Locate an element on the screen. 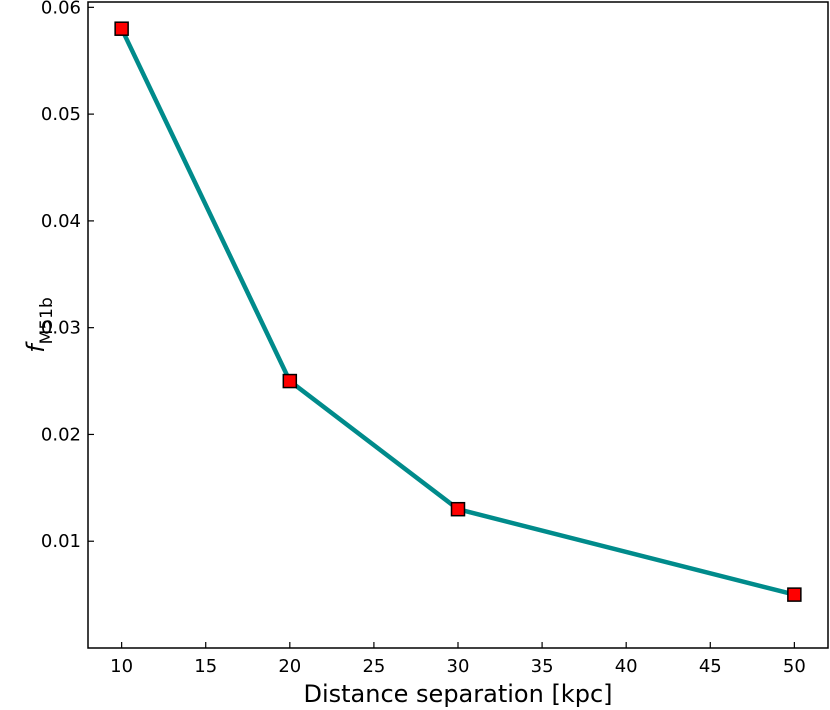 The image size is (830, 710). x-axis-ticks: 10 15 20 25 30 35 40 45 50 is located at coordinates (458, 659).